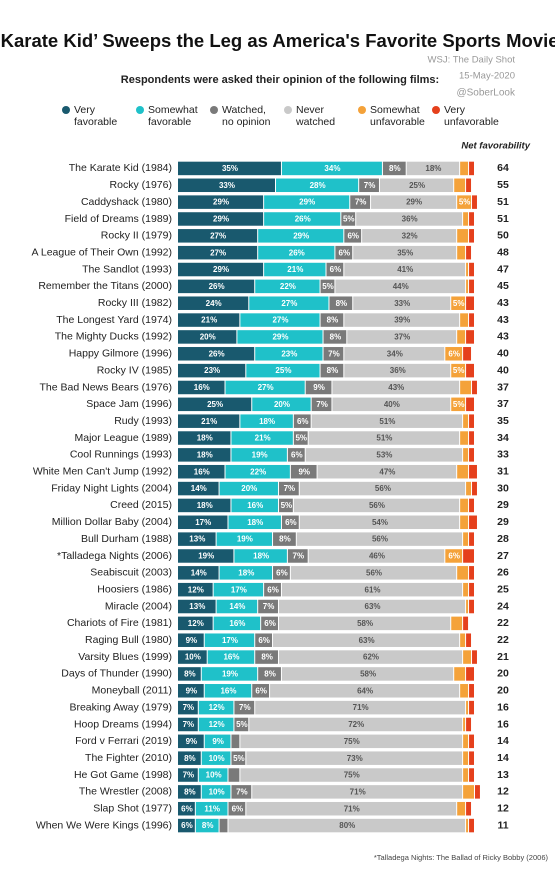 The width and height of the screenshot is (555, 875). I want to click on legend-item: Never watched, so click(318, 116).